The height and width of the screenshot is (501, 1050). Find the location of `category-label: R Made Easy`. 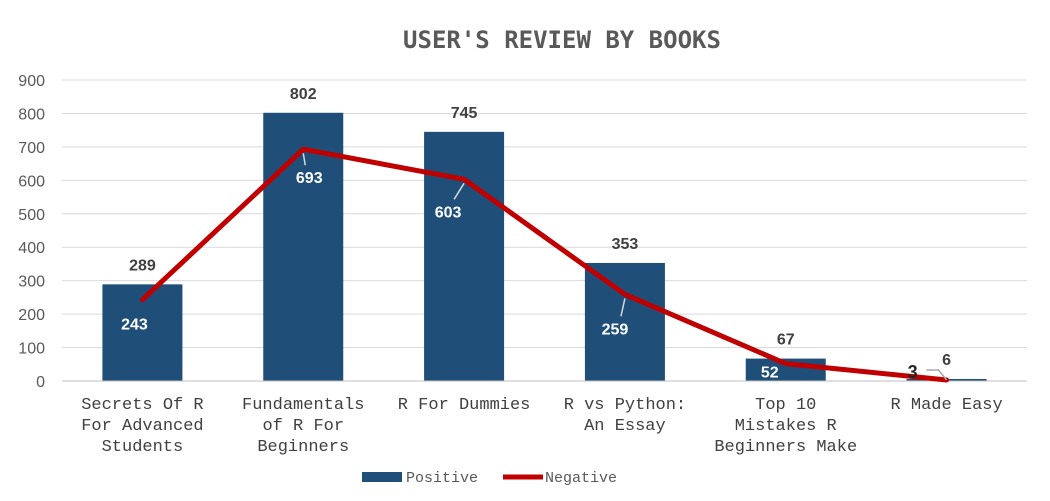

category-label: R Made Easy is located at coordinates (946, 405).